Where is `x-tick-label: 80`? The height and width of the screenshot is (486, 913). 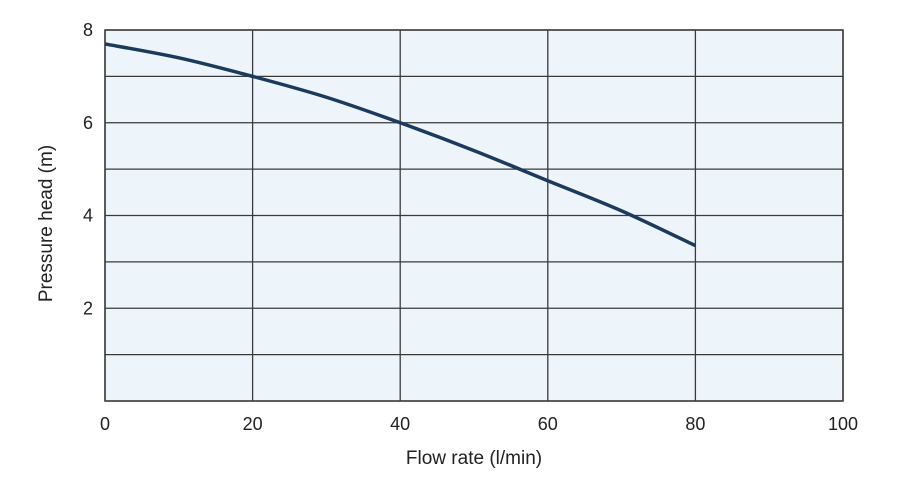
x-tick-label: 80 is located at coordinates (695, 424).